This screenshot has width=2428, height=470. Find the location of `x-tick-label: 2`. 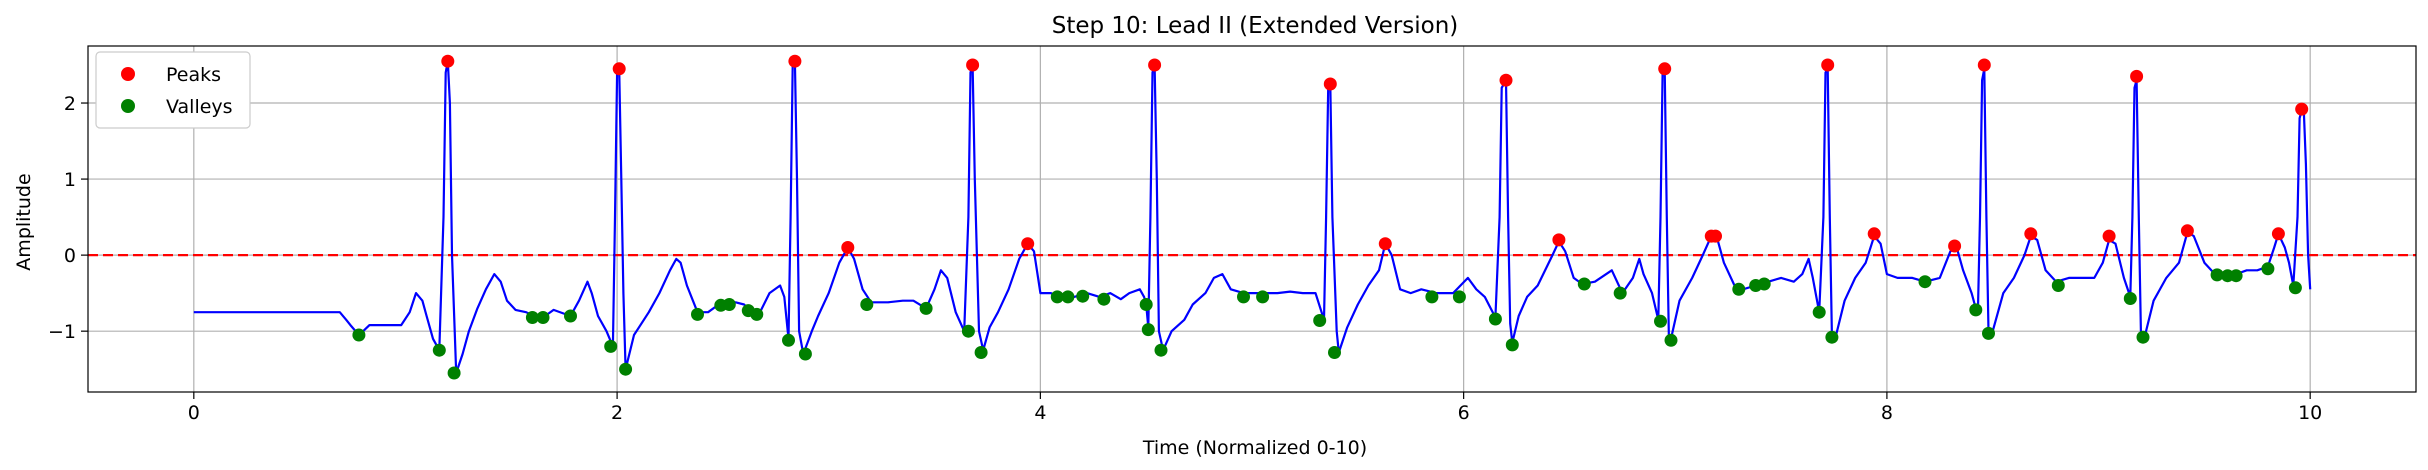

x-tick-label: 2 is located at coordinates (617, 413).